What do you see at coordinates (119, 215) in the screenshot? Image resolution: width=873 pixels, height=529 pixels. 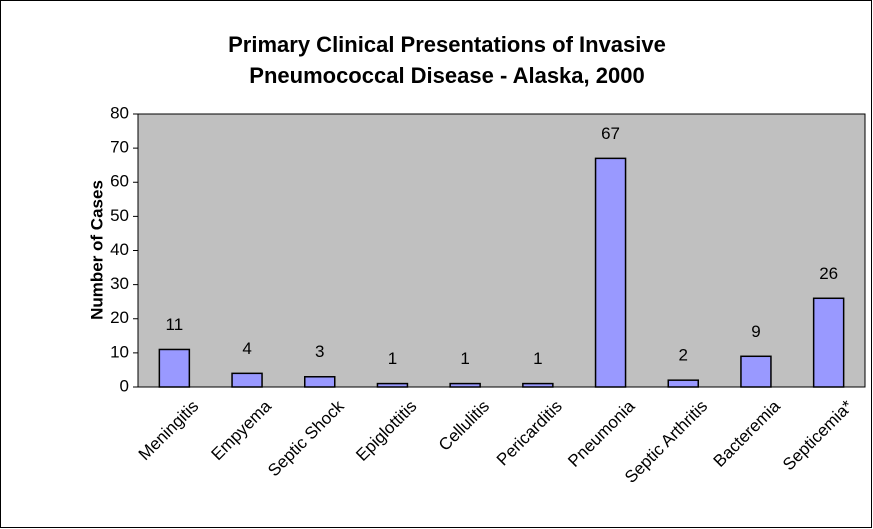 I see `y-tick-label: 50` at bounding box center [119, 215].